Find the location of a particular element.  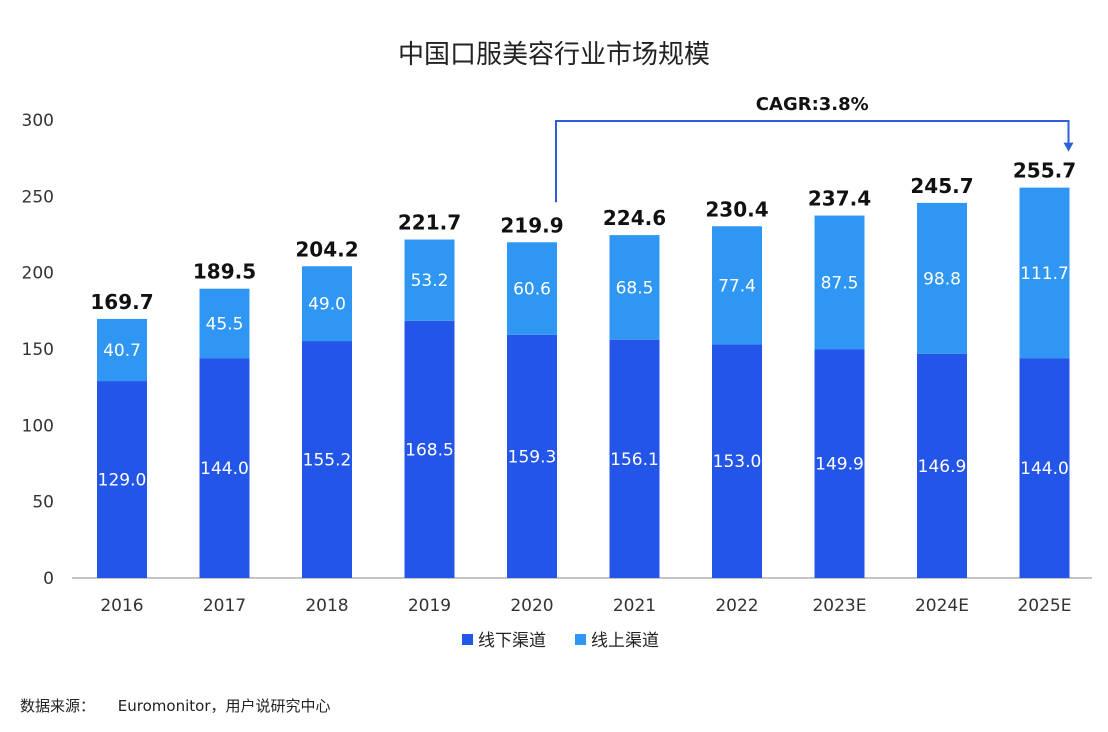

x-tick-label: 2016 is located at coordinates (121, 606).